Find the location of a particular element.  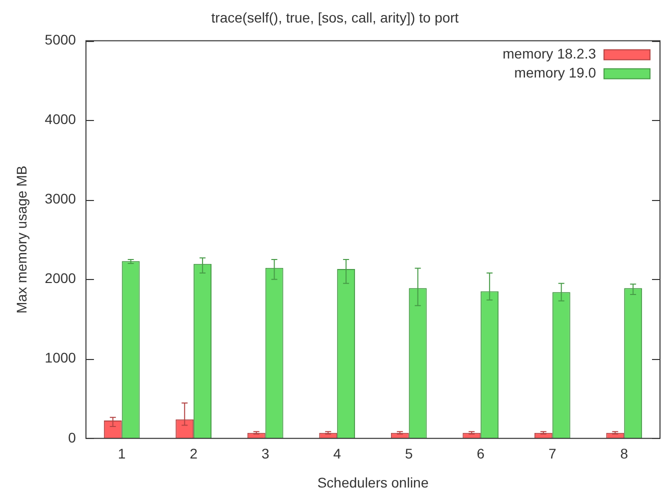

y-tick-label: 2000 is located at coordinates (60, 278).